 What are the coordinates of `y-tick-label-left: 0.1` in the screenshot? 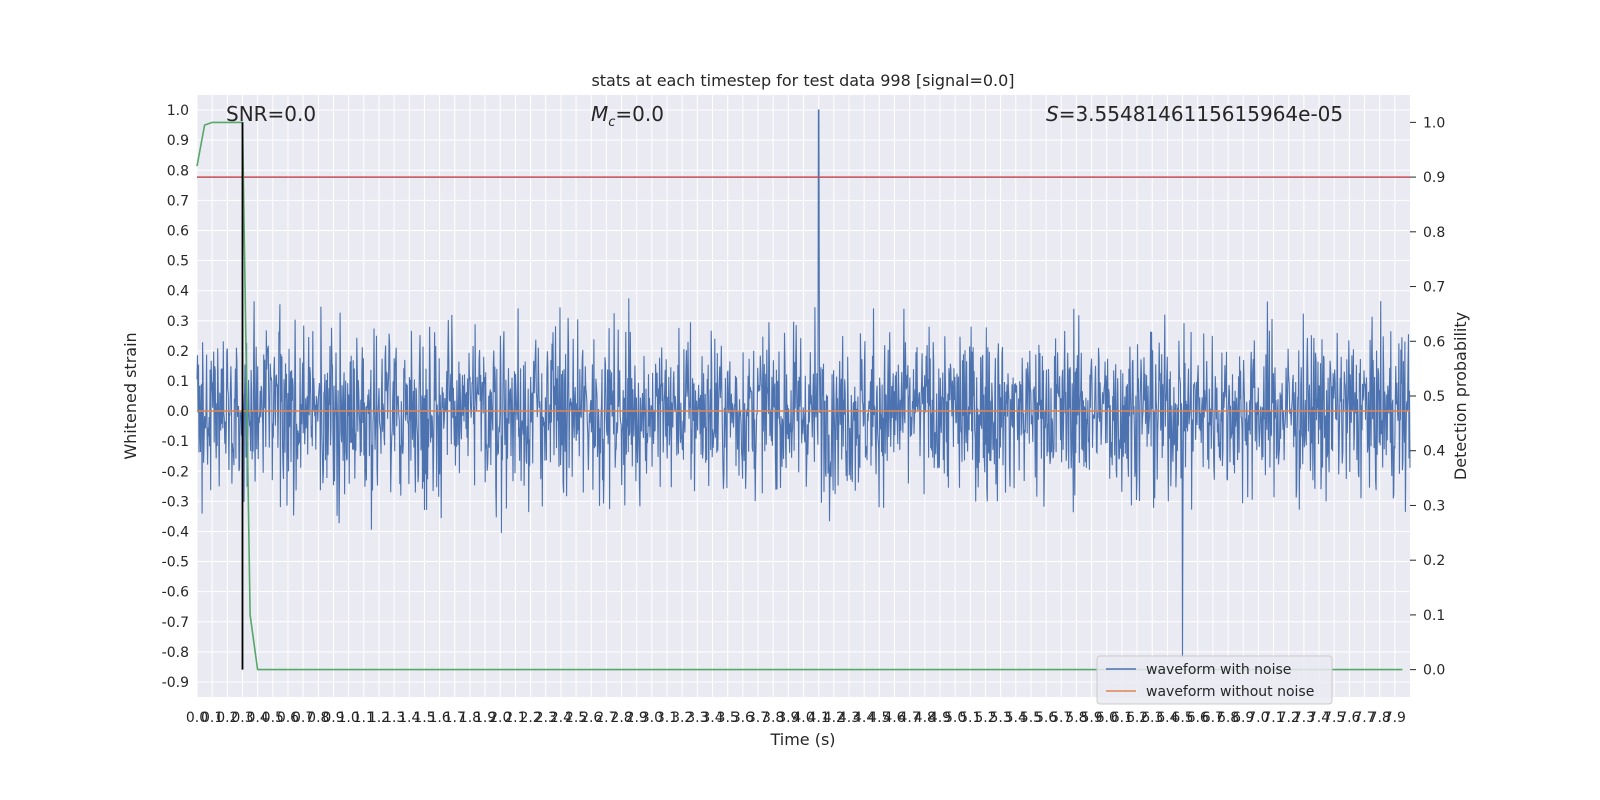 It's located at (178, 382).